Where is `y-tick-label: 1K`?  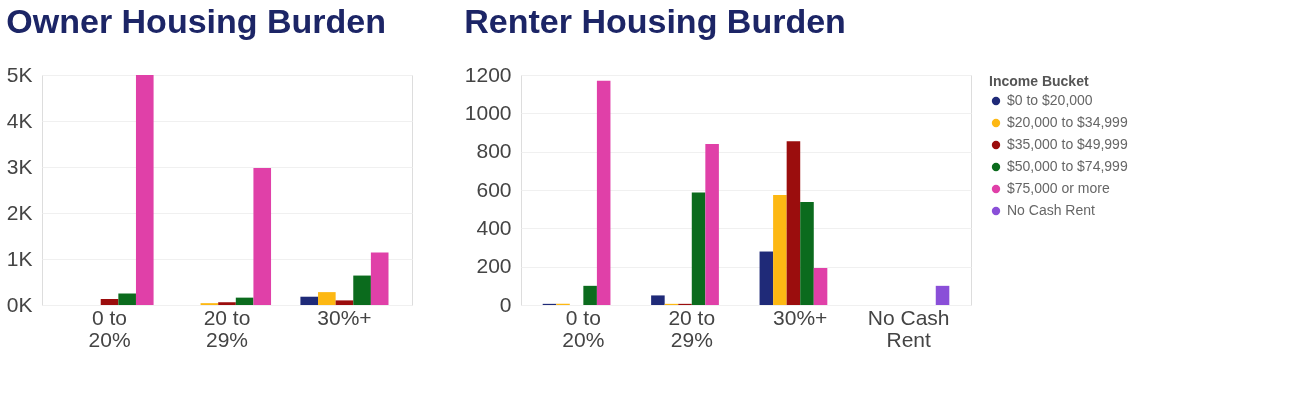
y-tick-label: 1K is located at coordinates (19, 258).